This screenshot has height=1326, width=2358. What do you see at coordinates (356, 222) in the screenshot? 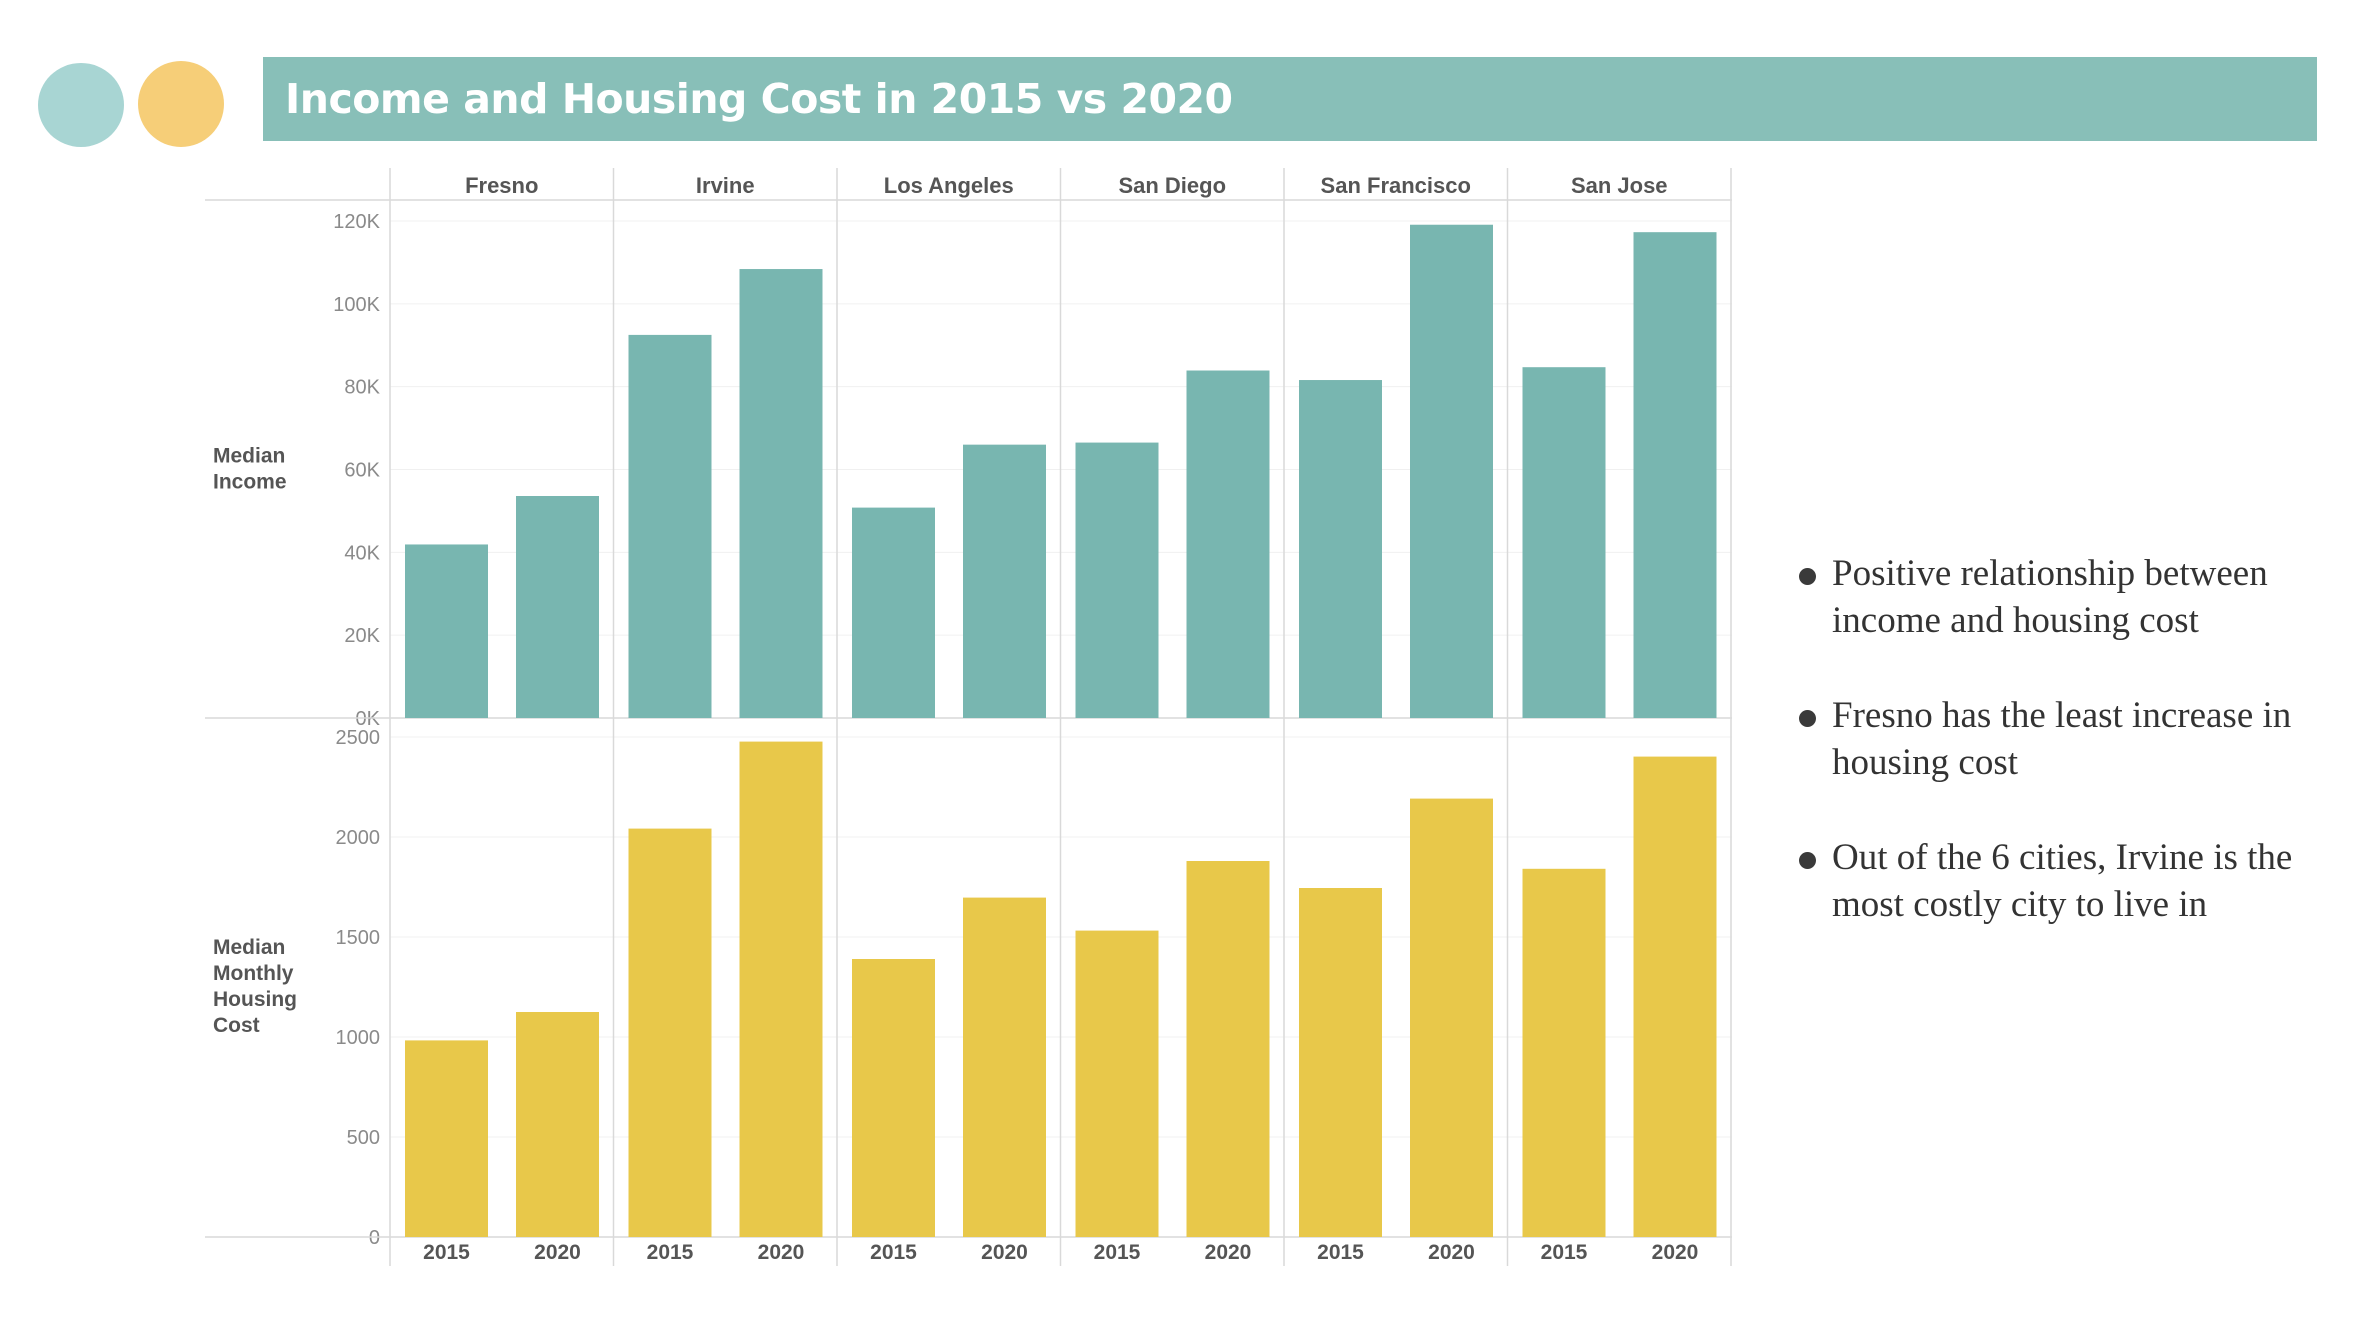
I see `y-tick-label: 120K` at bounding box center [356, 222].